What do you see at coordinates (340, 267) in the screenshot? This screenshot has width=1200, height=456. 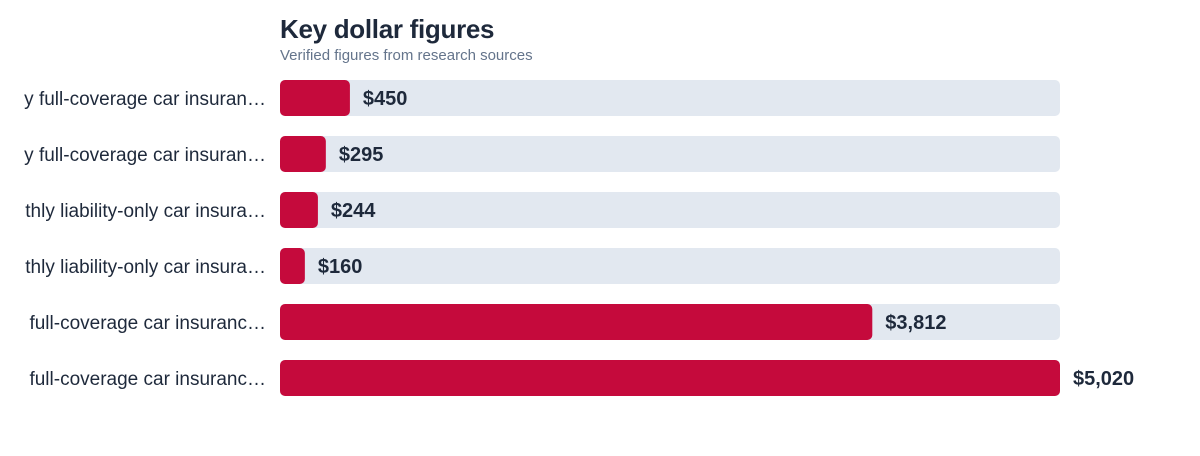 I see `value-label: $160` at bounding box center [340, 267].